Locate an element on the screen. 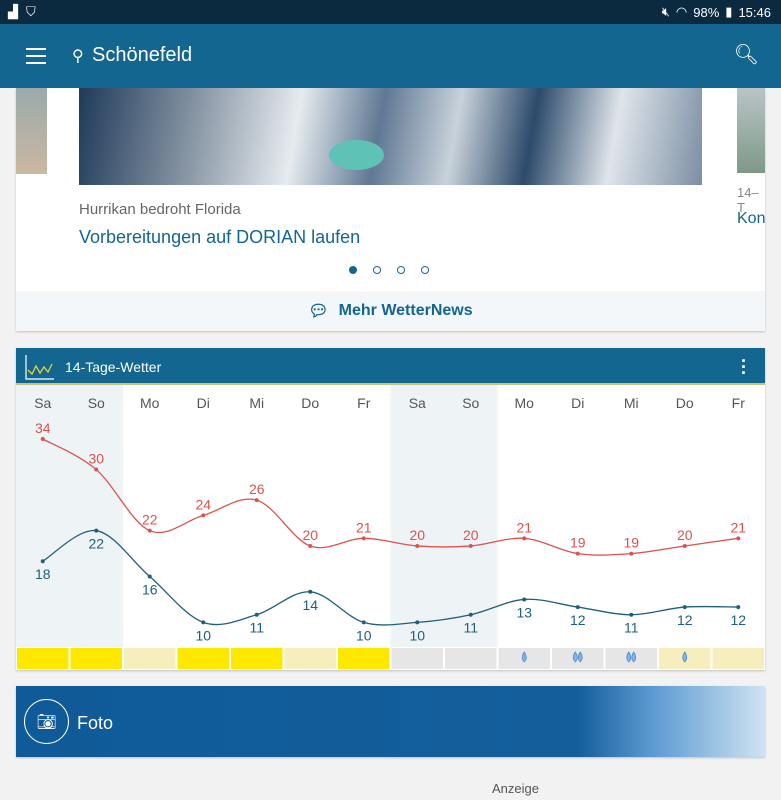 Image resolution: width=781 pixels, height=800 pixels. more-news-button: 💬︎ Mehr WetterNews is located at coordinates (390, 311).